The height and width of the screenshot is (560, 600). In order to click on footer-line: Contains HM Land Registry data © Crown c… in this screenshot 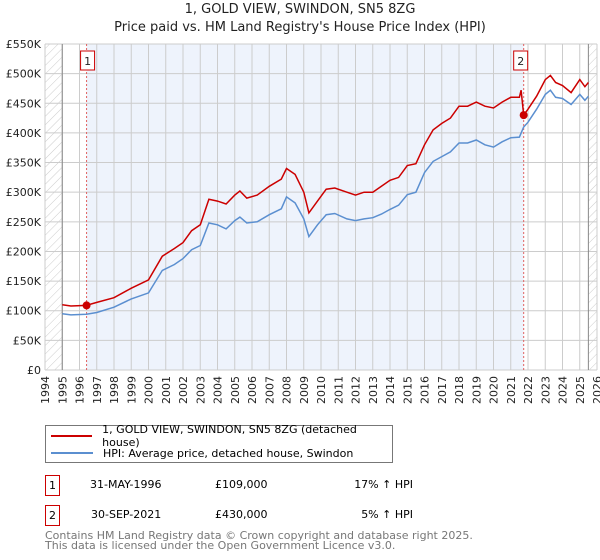, I will do `click(259, 535)`.